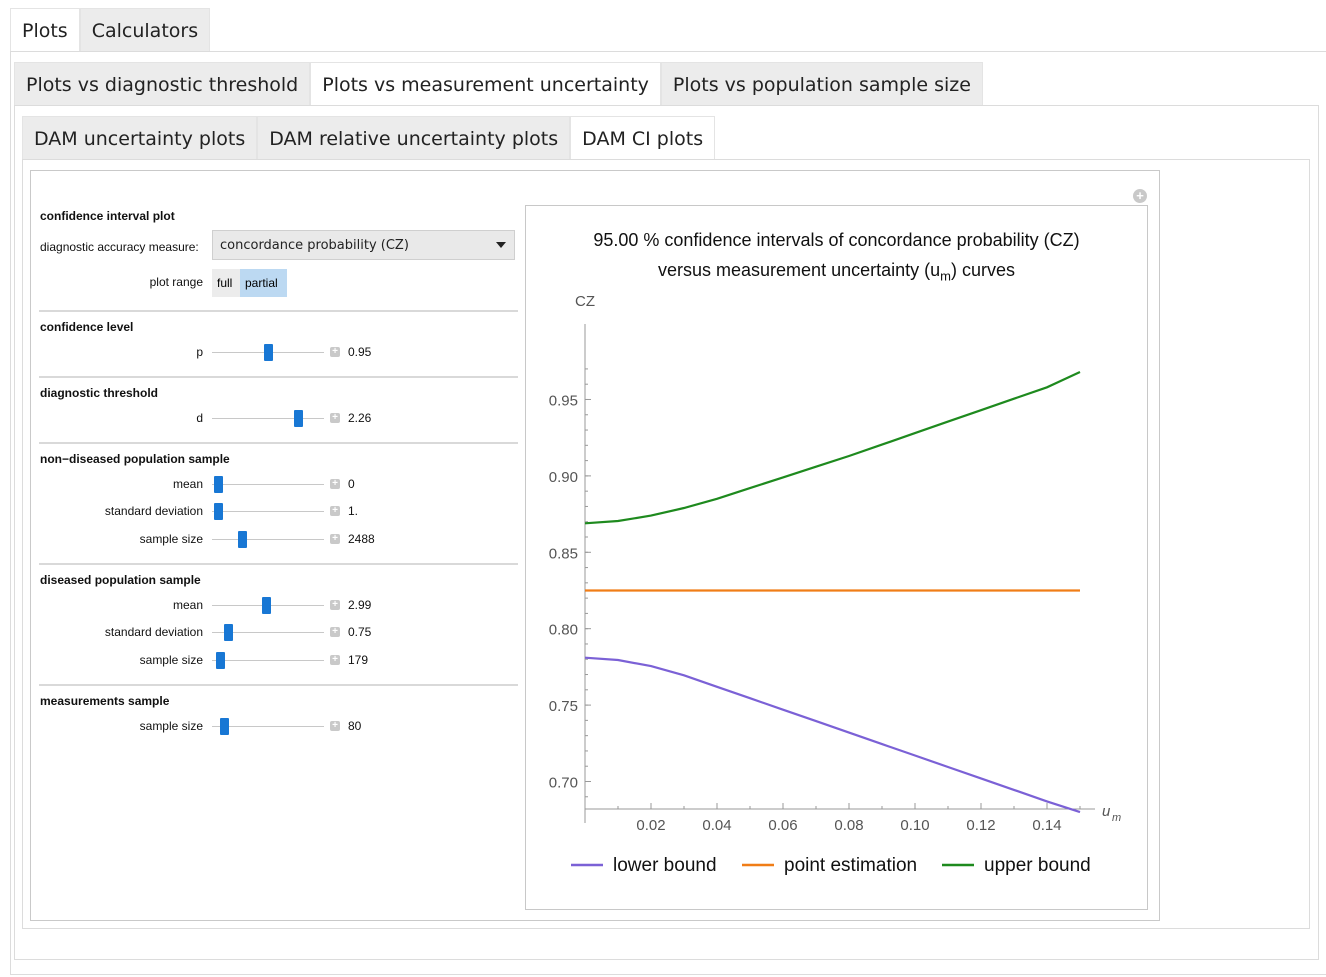  What do you see at coordinates (87, 327) in the screenshot?
I see `confidence-section-title: confidence level` at bounding box center [87, 327].